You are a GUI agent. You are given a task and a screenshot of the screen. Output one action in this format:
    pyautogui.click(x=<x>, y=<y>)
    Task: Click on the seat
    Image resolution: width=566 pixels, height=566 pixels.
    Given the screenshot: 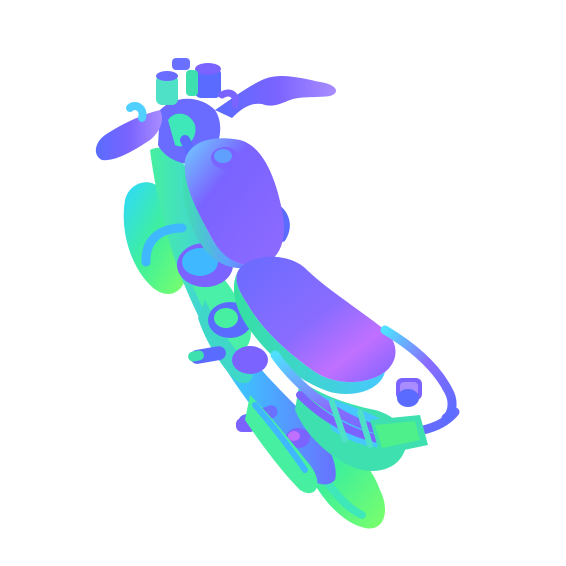 What is the action you would take?
    pyautogui.click(x=314, y=325)
    